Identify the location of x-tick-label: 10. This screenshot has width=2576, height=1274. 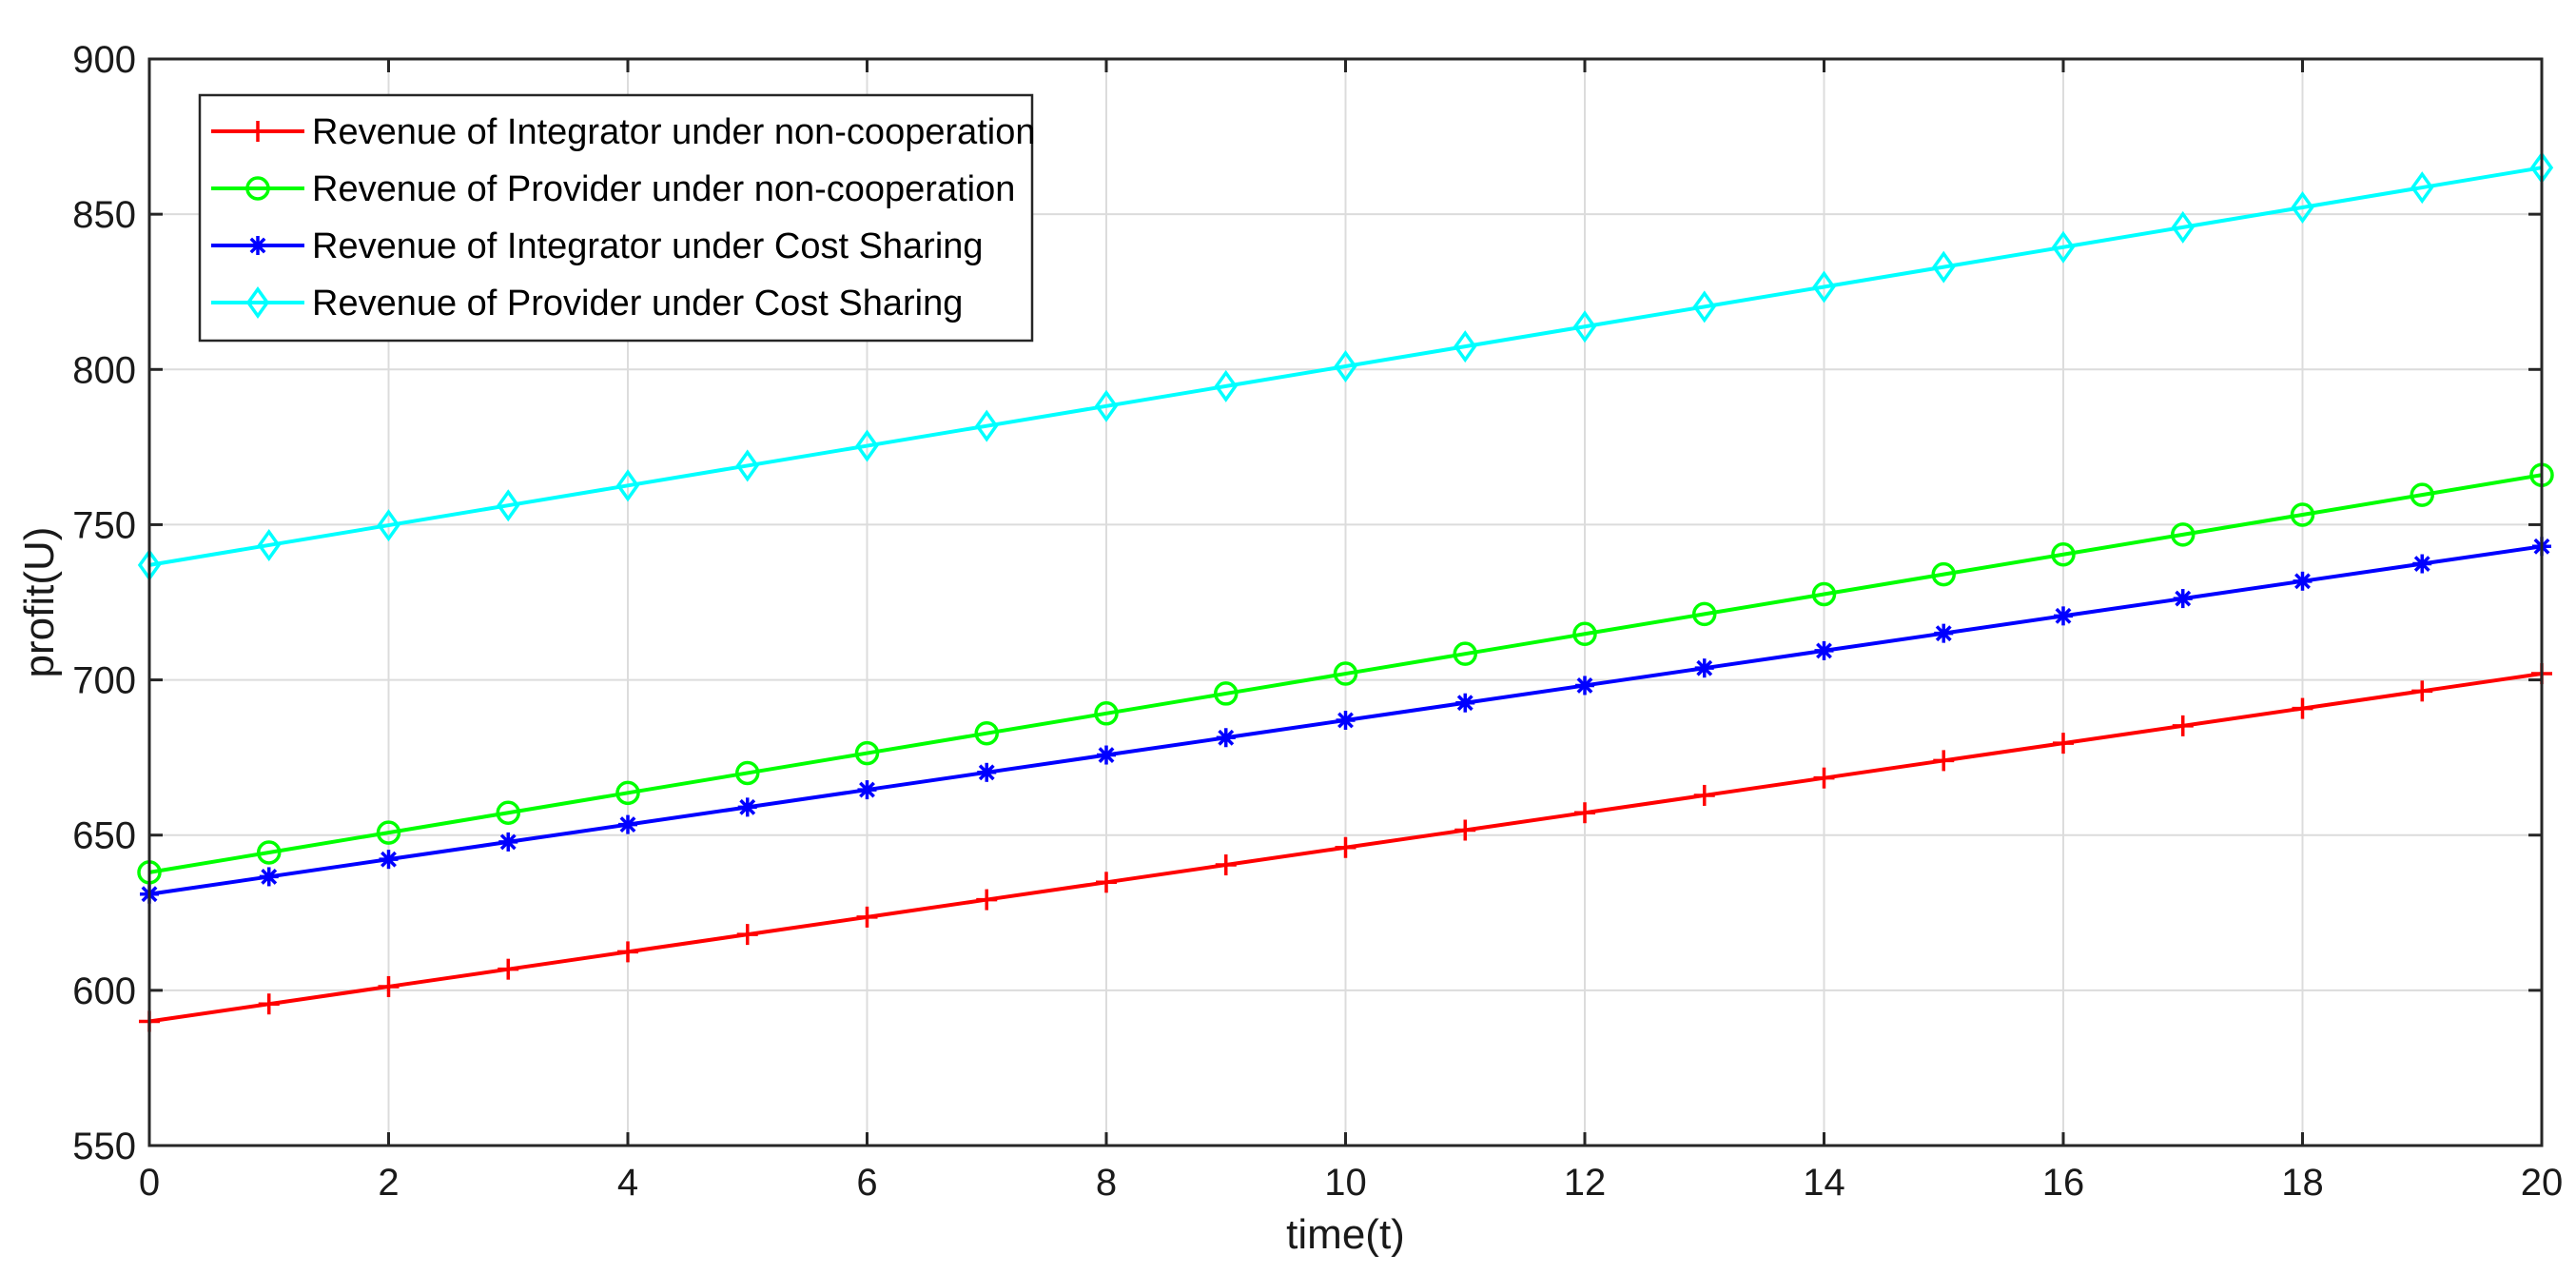
(1346, 1183).